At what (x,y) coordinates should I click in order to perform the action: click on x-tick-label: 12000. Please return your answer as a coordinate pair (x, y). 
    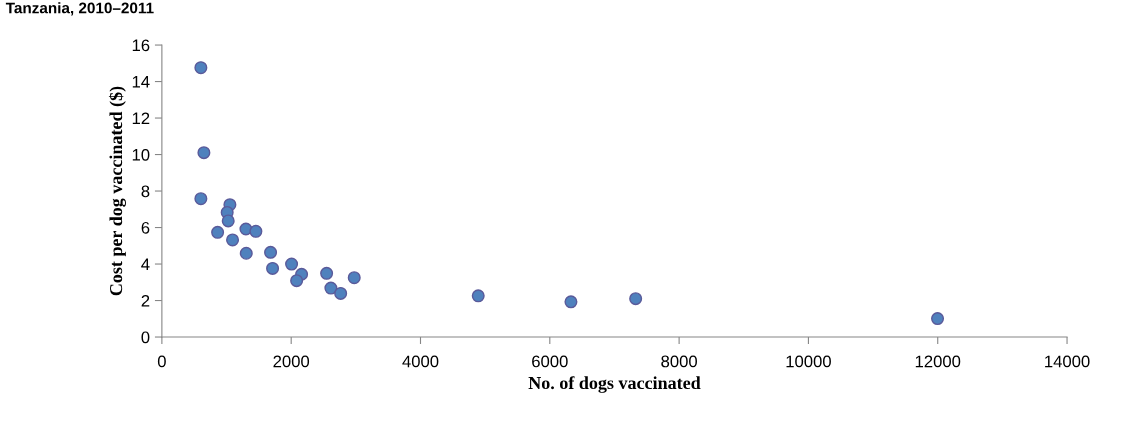
    Looking at the image, I should click on (938, 361).